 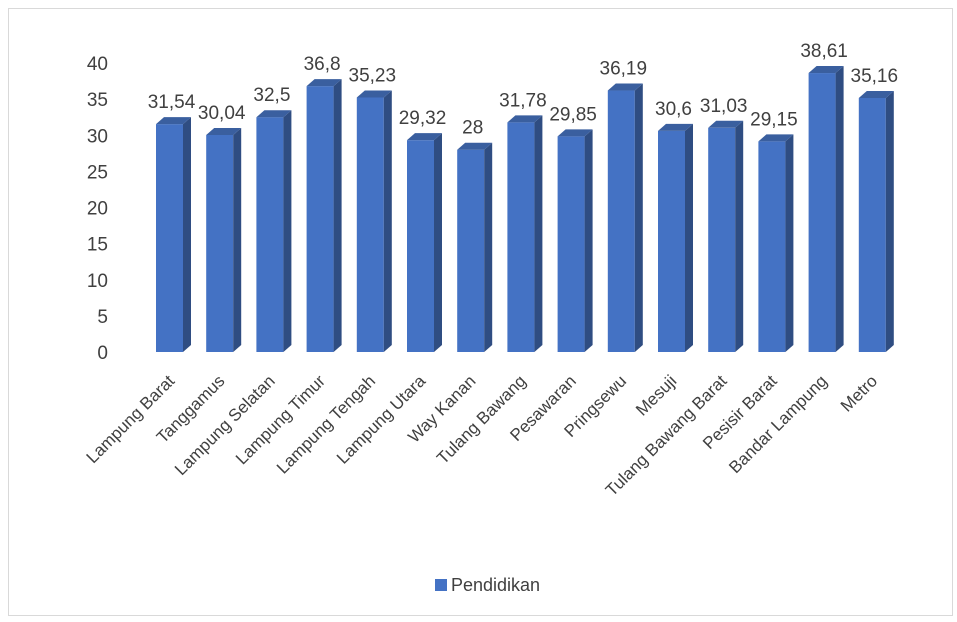 What do you see at coordinates (523, 100) in the screenshot?
I see `data-label: 31,78` at bounding box center [523, 100].